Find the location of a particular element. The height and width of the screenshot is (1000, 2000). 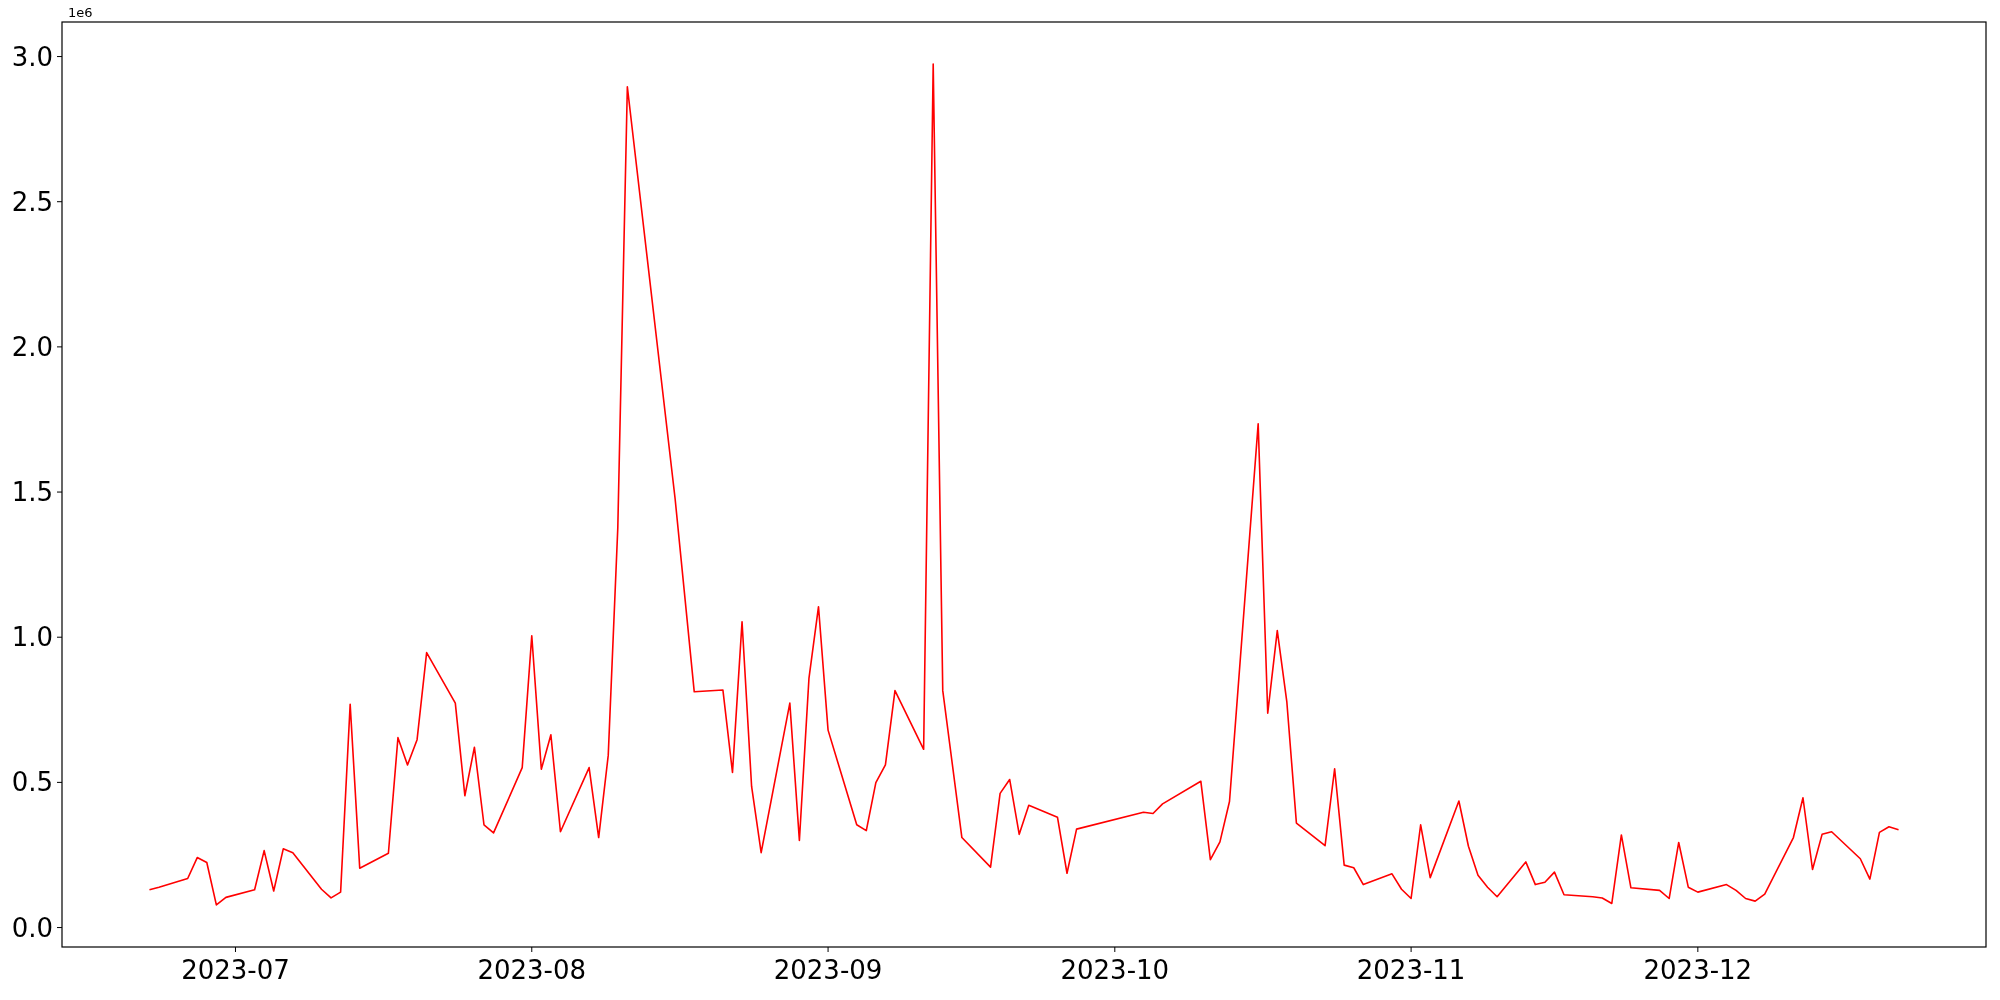

text: 1e6 is located at coordinates (80, 12).